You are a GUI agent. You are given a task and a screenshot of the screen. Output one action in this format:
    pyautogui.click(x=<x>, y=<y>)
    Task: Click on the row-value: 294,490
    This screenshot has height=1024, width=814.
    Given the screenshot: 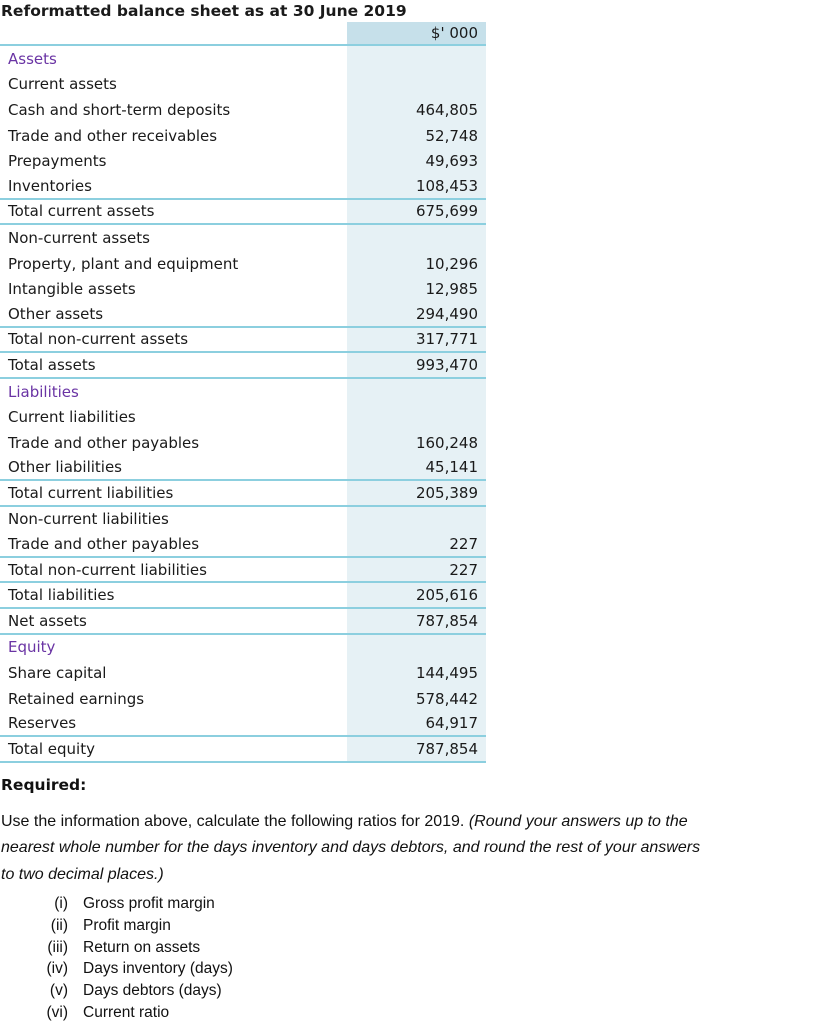 What is the action you would take?
    pyautogui.click(x=416, y=313)
    